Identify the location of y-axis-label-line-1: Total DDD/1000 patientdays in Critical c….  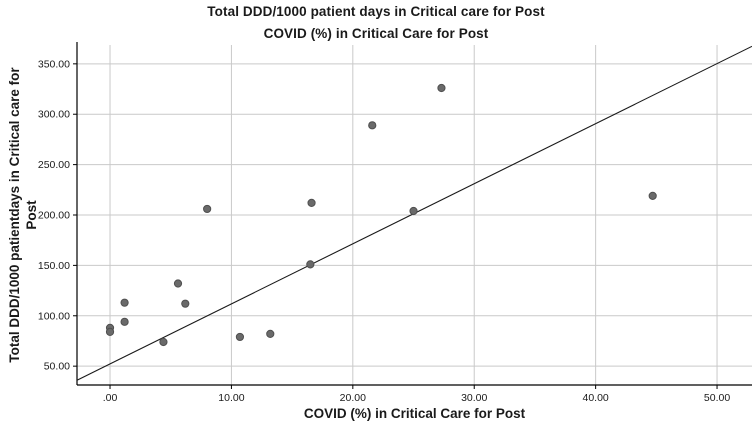
(14, 215).